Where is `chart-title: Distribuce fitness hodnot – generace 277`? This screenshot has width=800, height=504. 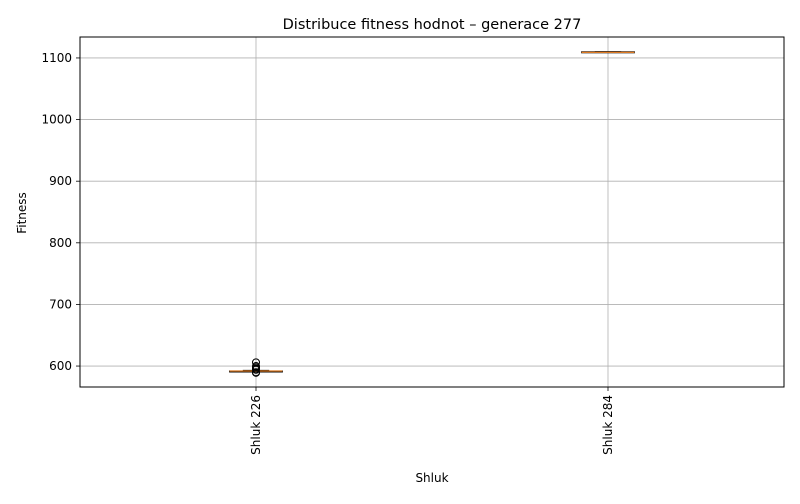 chart-title: Distribuce fitness hodnot – generace 277 is located at coordinates (432, 25).